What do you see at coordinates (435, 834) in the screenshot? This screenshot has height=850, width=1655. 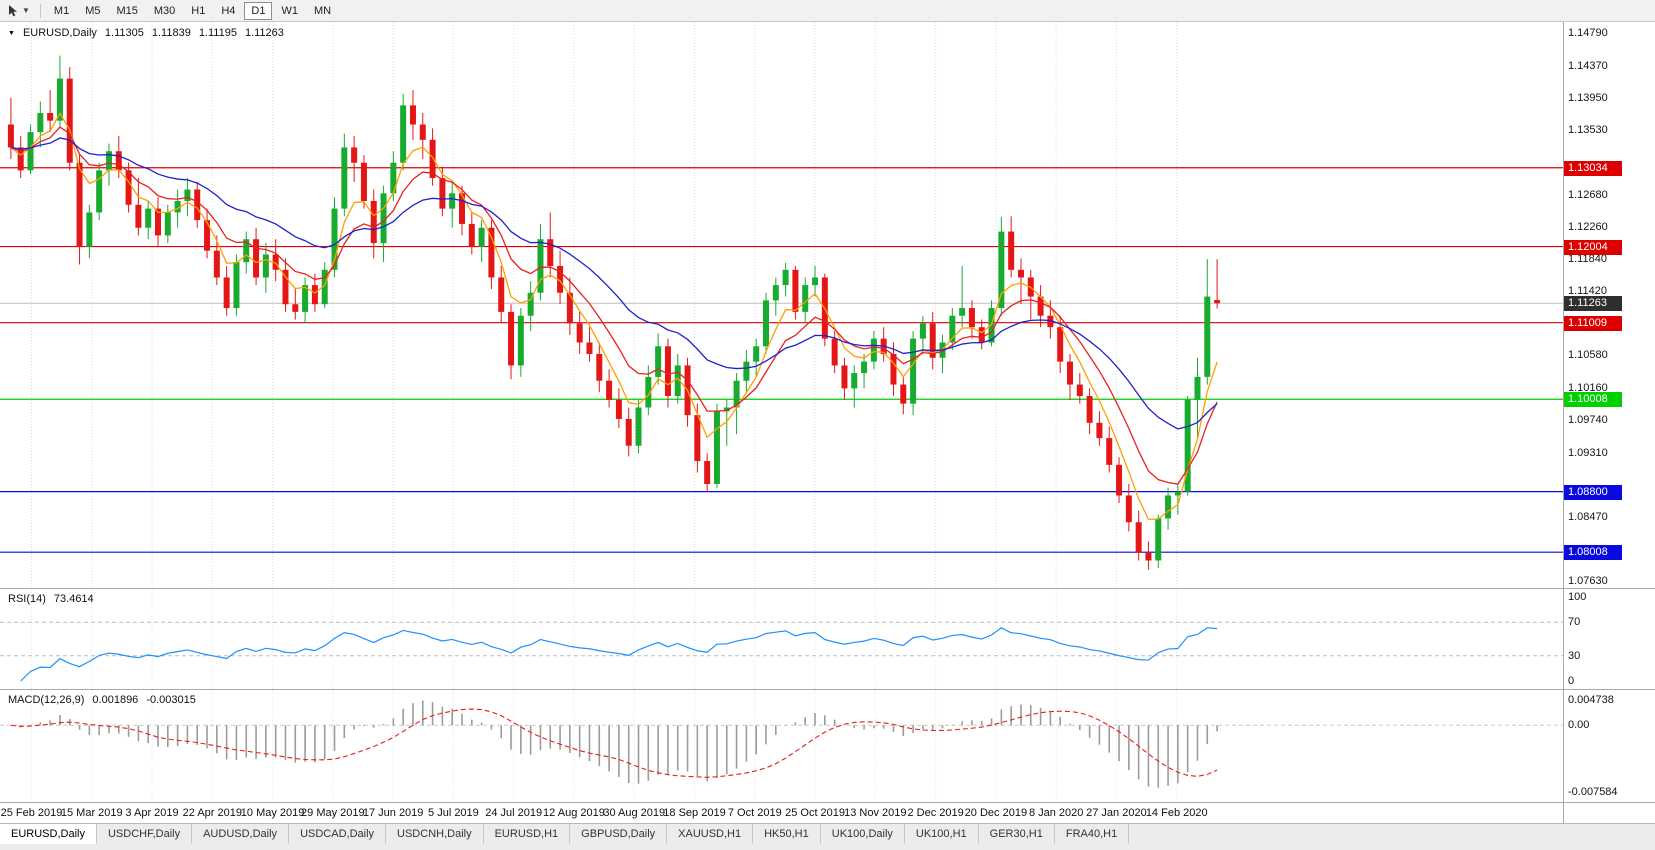 I see `chart-tab-usdcnh-daily: USDCNH,Daily` at bounding box center [435, 834].